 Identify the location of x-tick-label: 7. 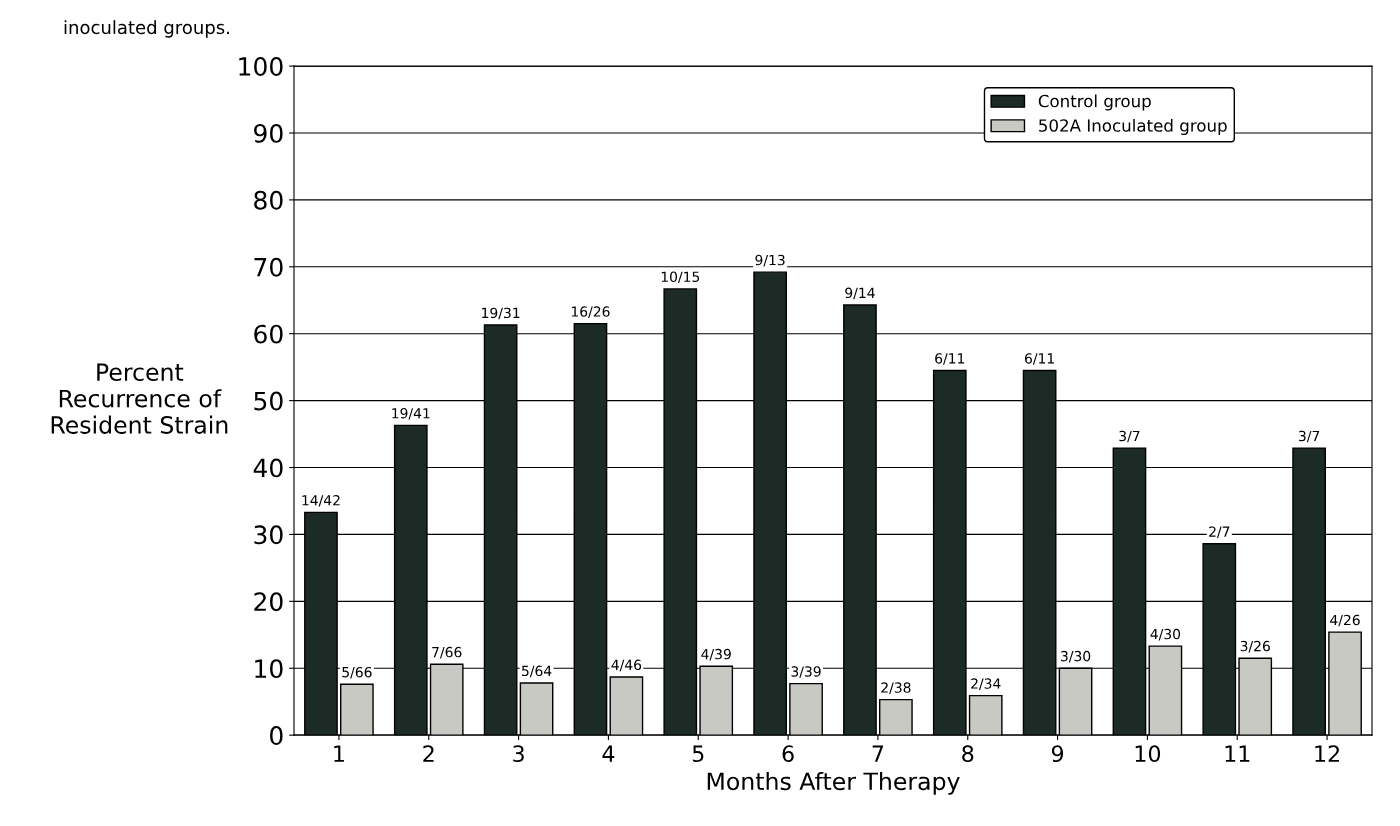
(878, 753).